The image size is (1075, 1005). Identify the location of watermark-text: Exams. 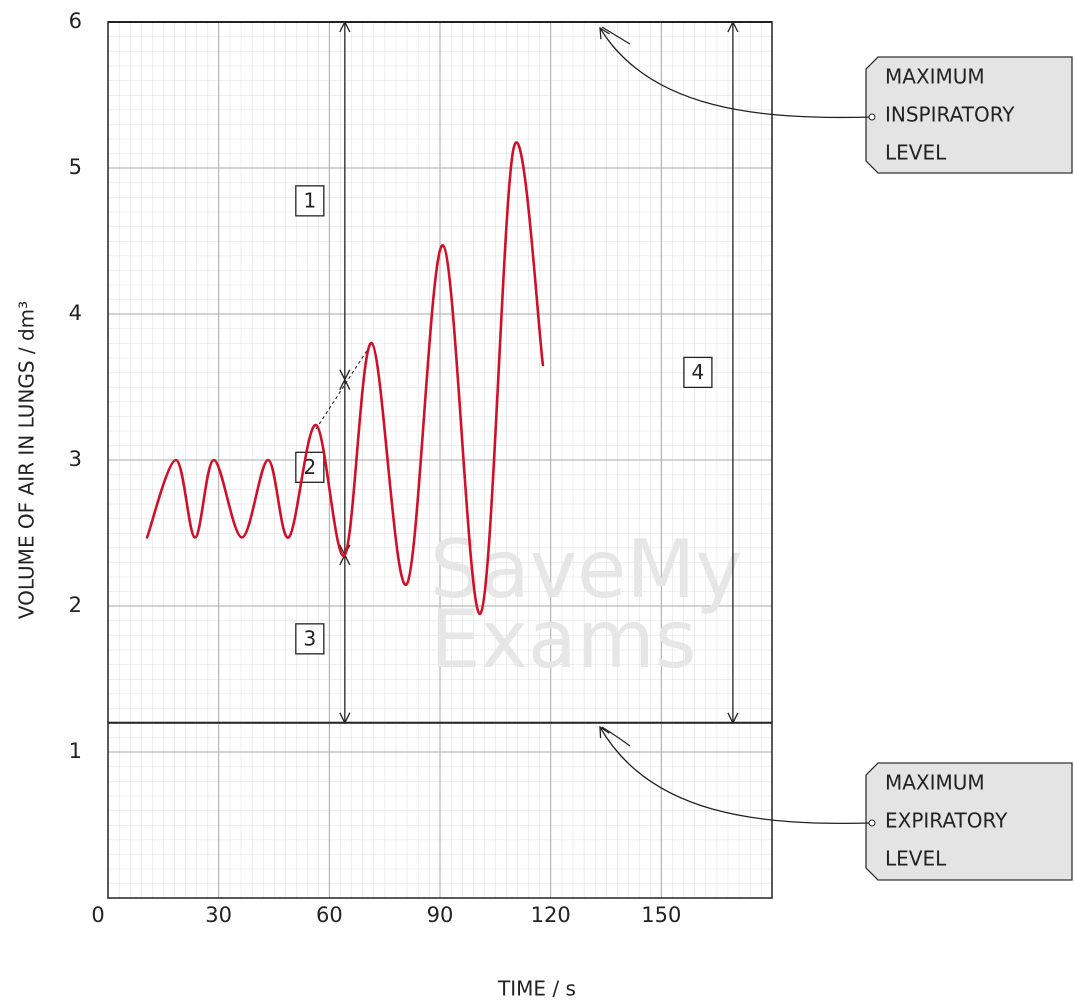
(563, 639).